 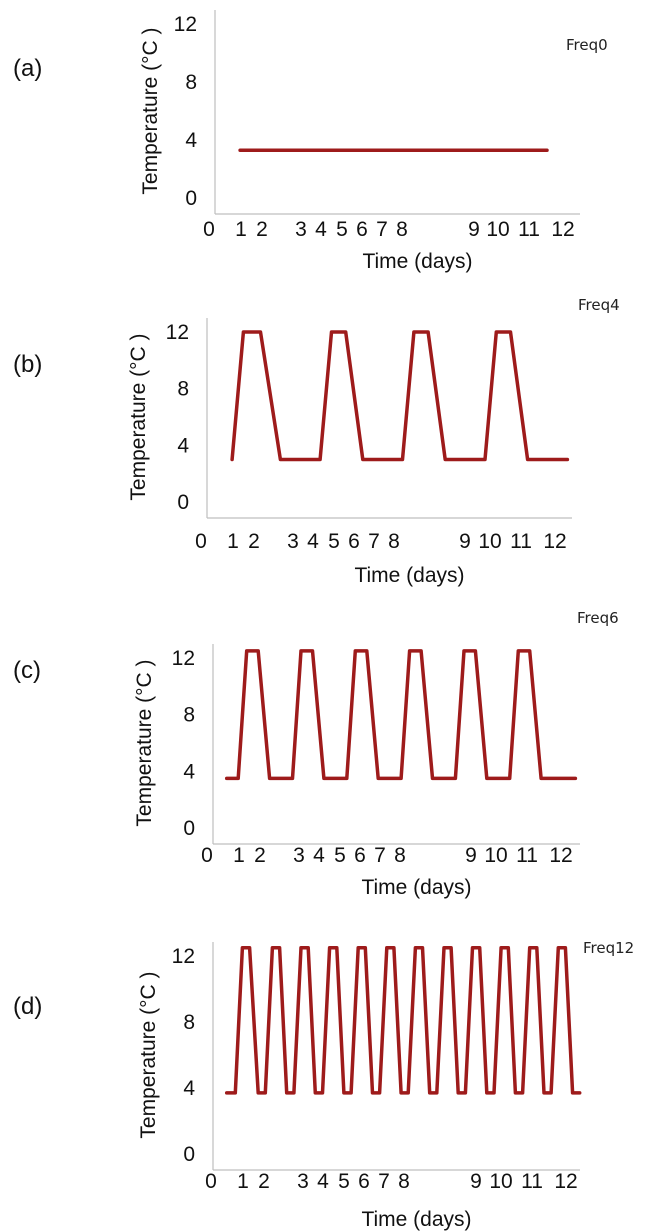 What do you see at coordinates (27, 1006) in the screenshot?
I see `panel-label: (d)` at bounding box center [27, 1006].